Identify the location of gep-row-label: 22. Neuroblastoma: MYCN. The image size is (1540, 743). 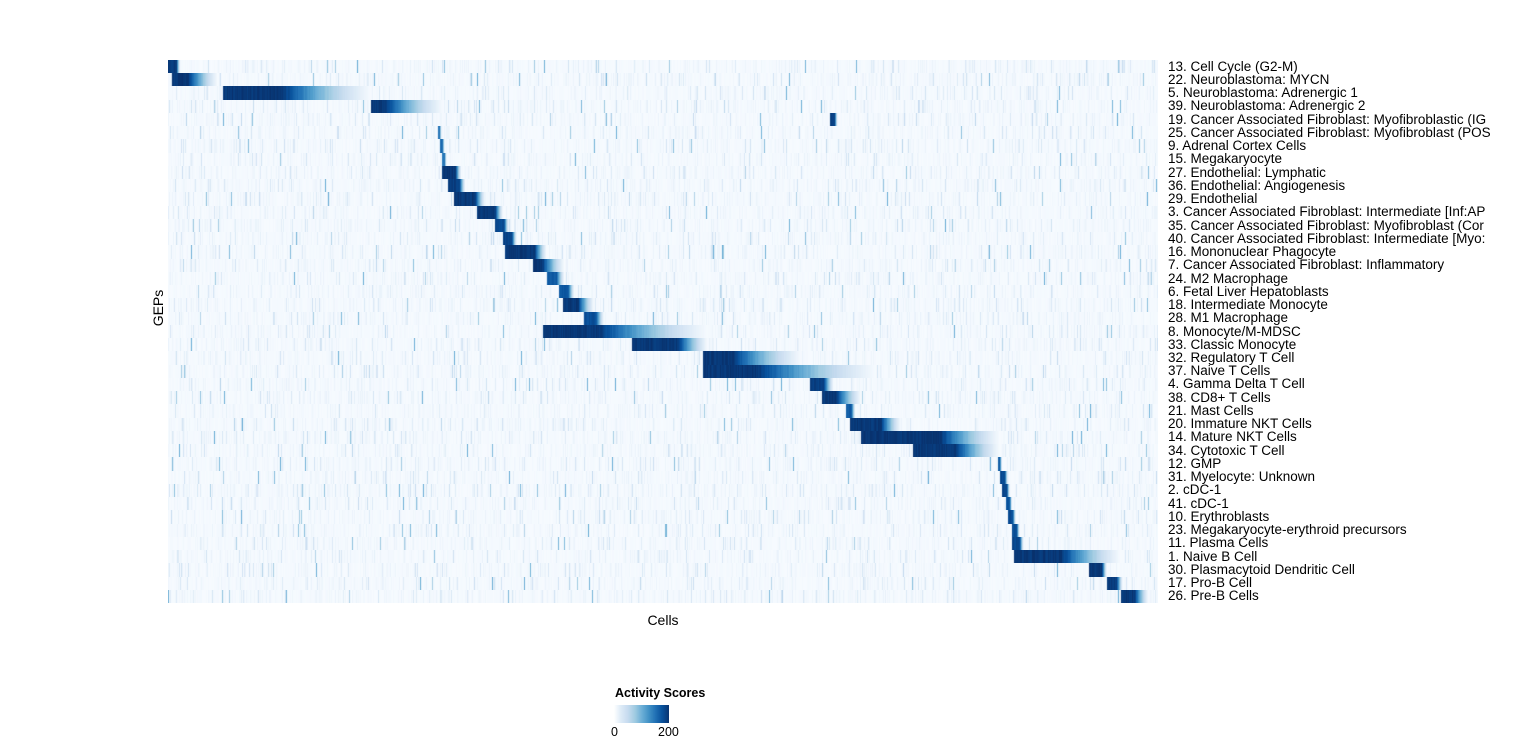
(1249, 79).